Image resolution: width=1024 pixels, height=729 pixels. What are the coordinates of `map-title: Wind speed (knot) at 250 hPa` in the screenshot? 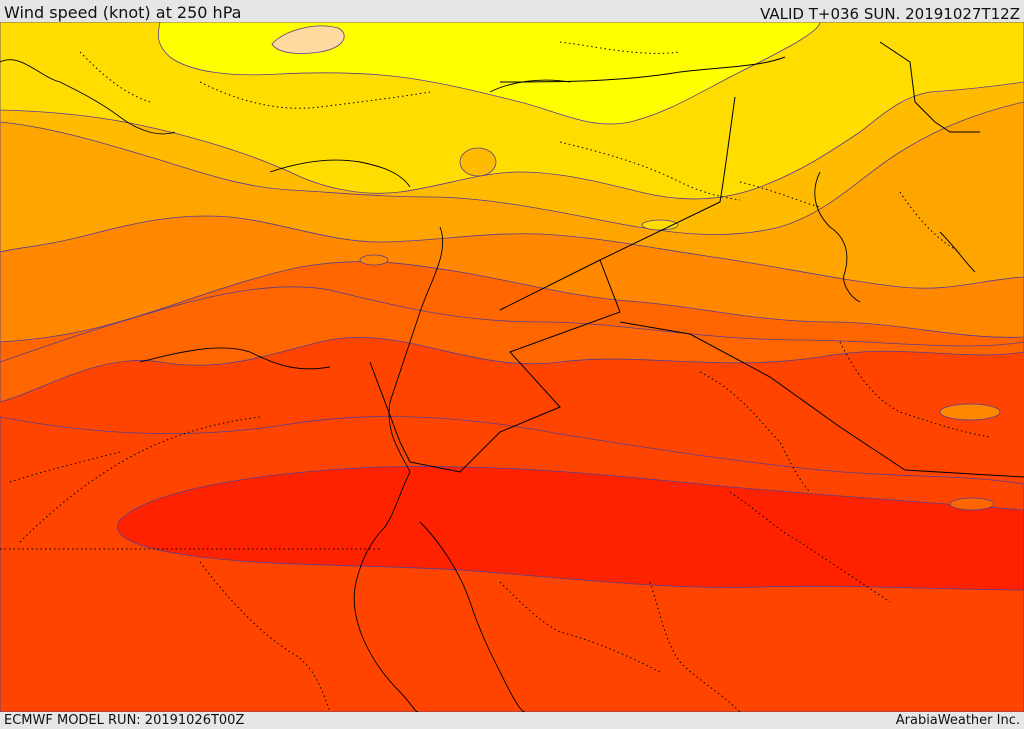 It's located at (123, 12).